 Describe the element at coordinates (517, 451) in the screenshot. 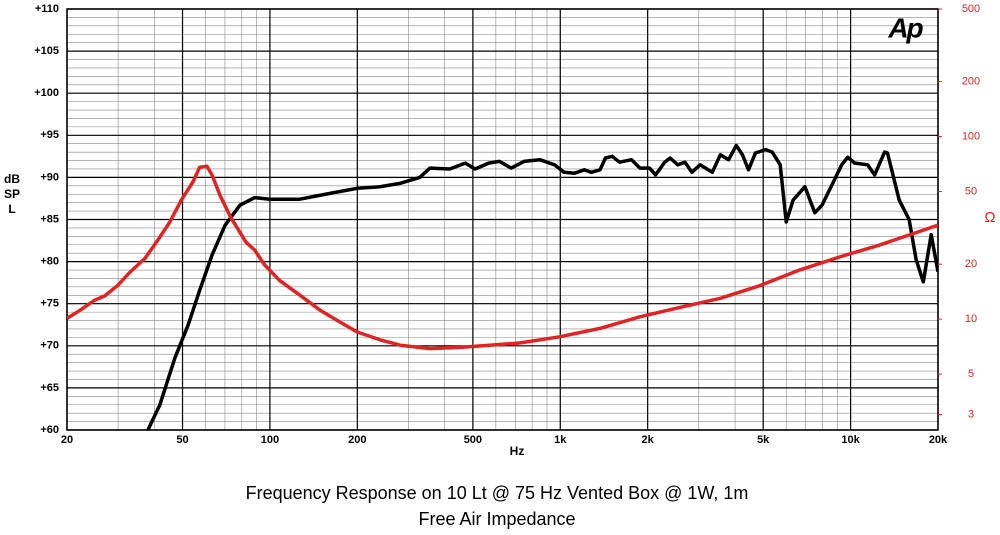

I see `x-axis-label: Hz` at that location.